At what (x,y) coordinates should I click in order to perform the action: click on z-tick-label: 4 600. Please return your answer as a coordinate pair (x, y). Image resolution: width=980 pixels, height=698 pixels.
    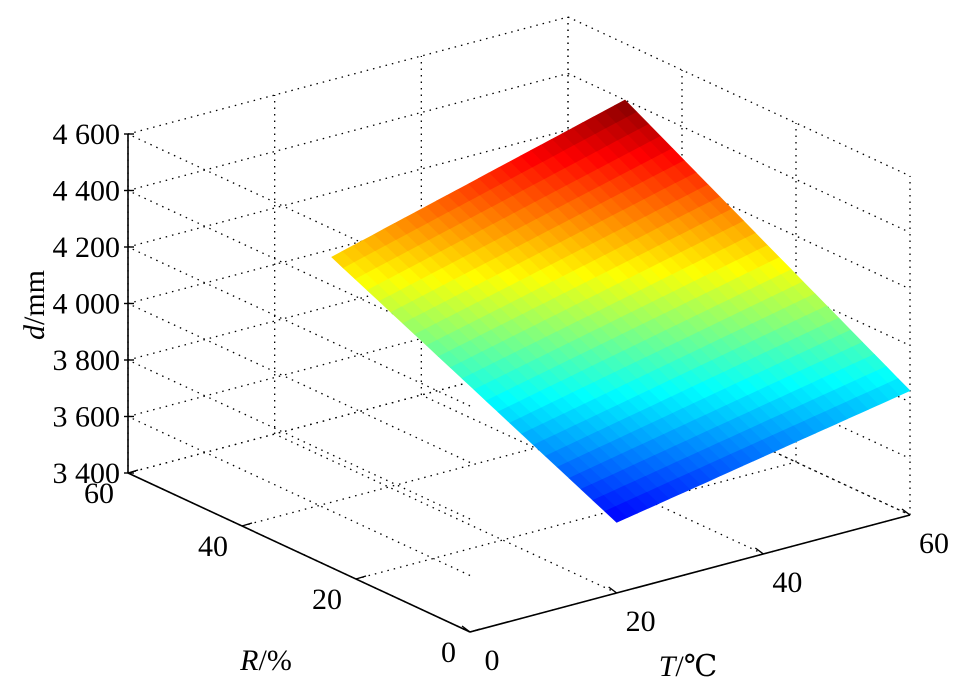
    Looking at the image, I should click on (87, 134).